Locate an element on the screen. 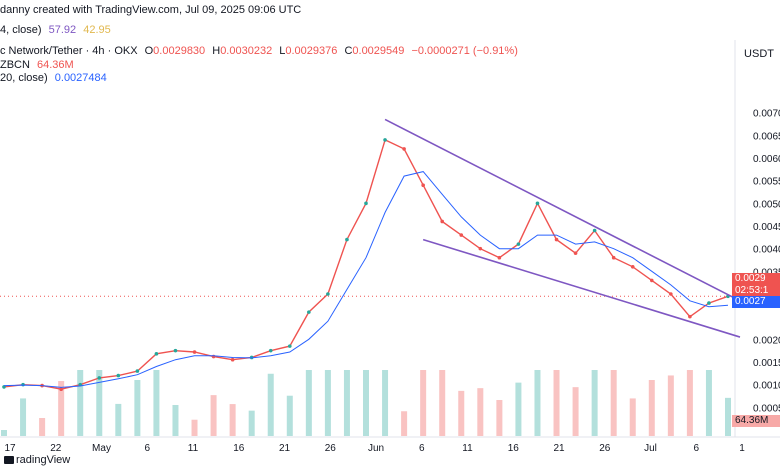 Image resolution: width=780 pixels, height=475 pixels. volume-price-label: 64.36M is located at coordinates (756, 421).